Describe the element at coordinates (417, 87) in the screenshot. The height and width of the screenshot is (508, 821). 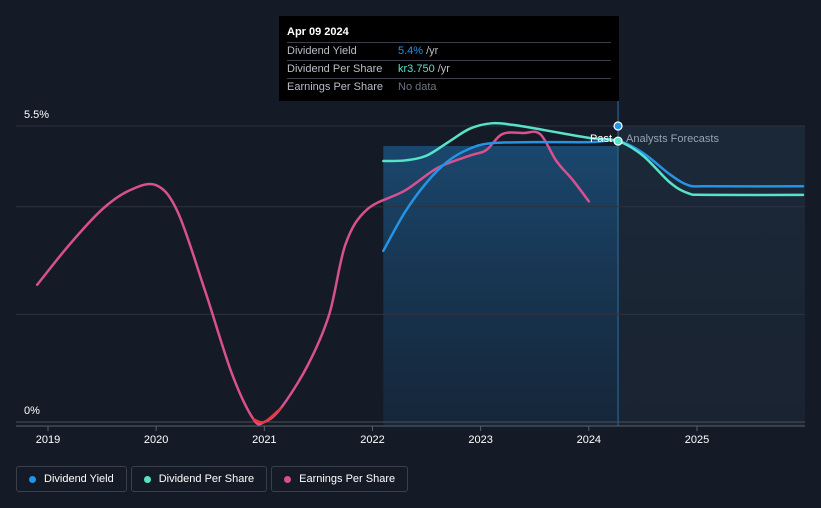
I see `tooltip-row-nodata: No data` at that location.